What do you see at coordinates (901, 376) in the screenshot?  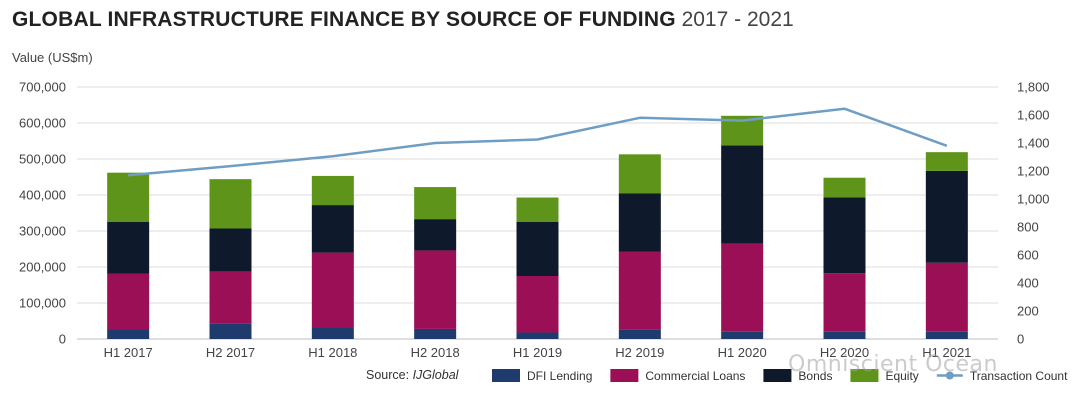 I see `legend-label: Equity` at bounding box center [901, 376].